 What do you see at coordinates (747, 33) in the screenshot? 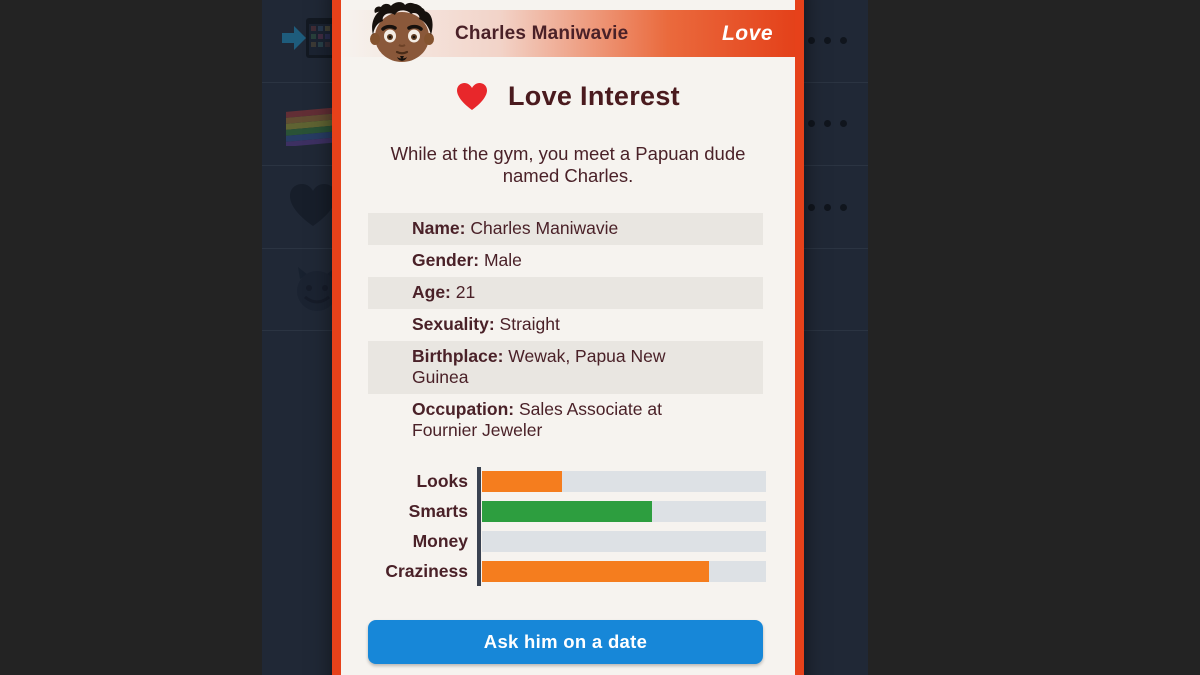
I see `category-badge: Love` at bounding box center [747, 33].